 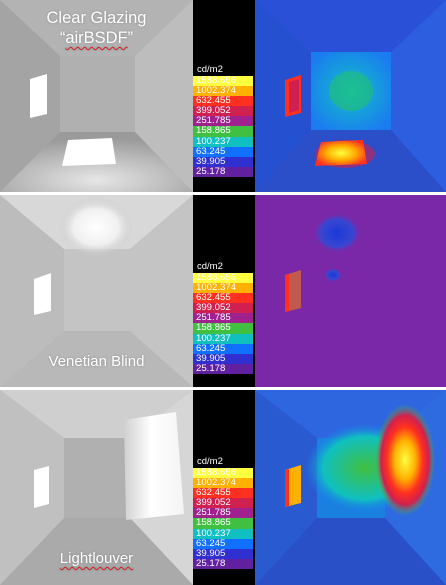 I want to click on falsecolor-venetian-blind, so click(x=350, y=291).